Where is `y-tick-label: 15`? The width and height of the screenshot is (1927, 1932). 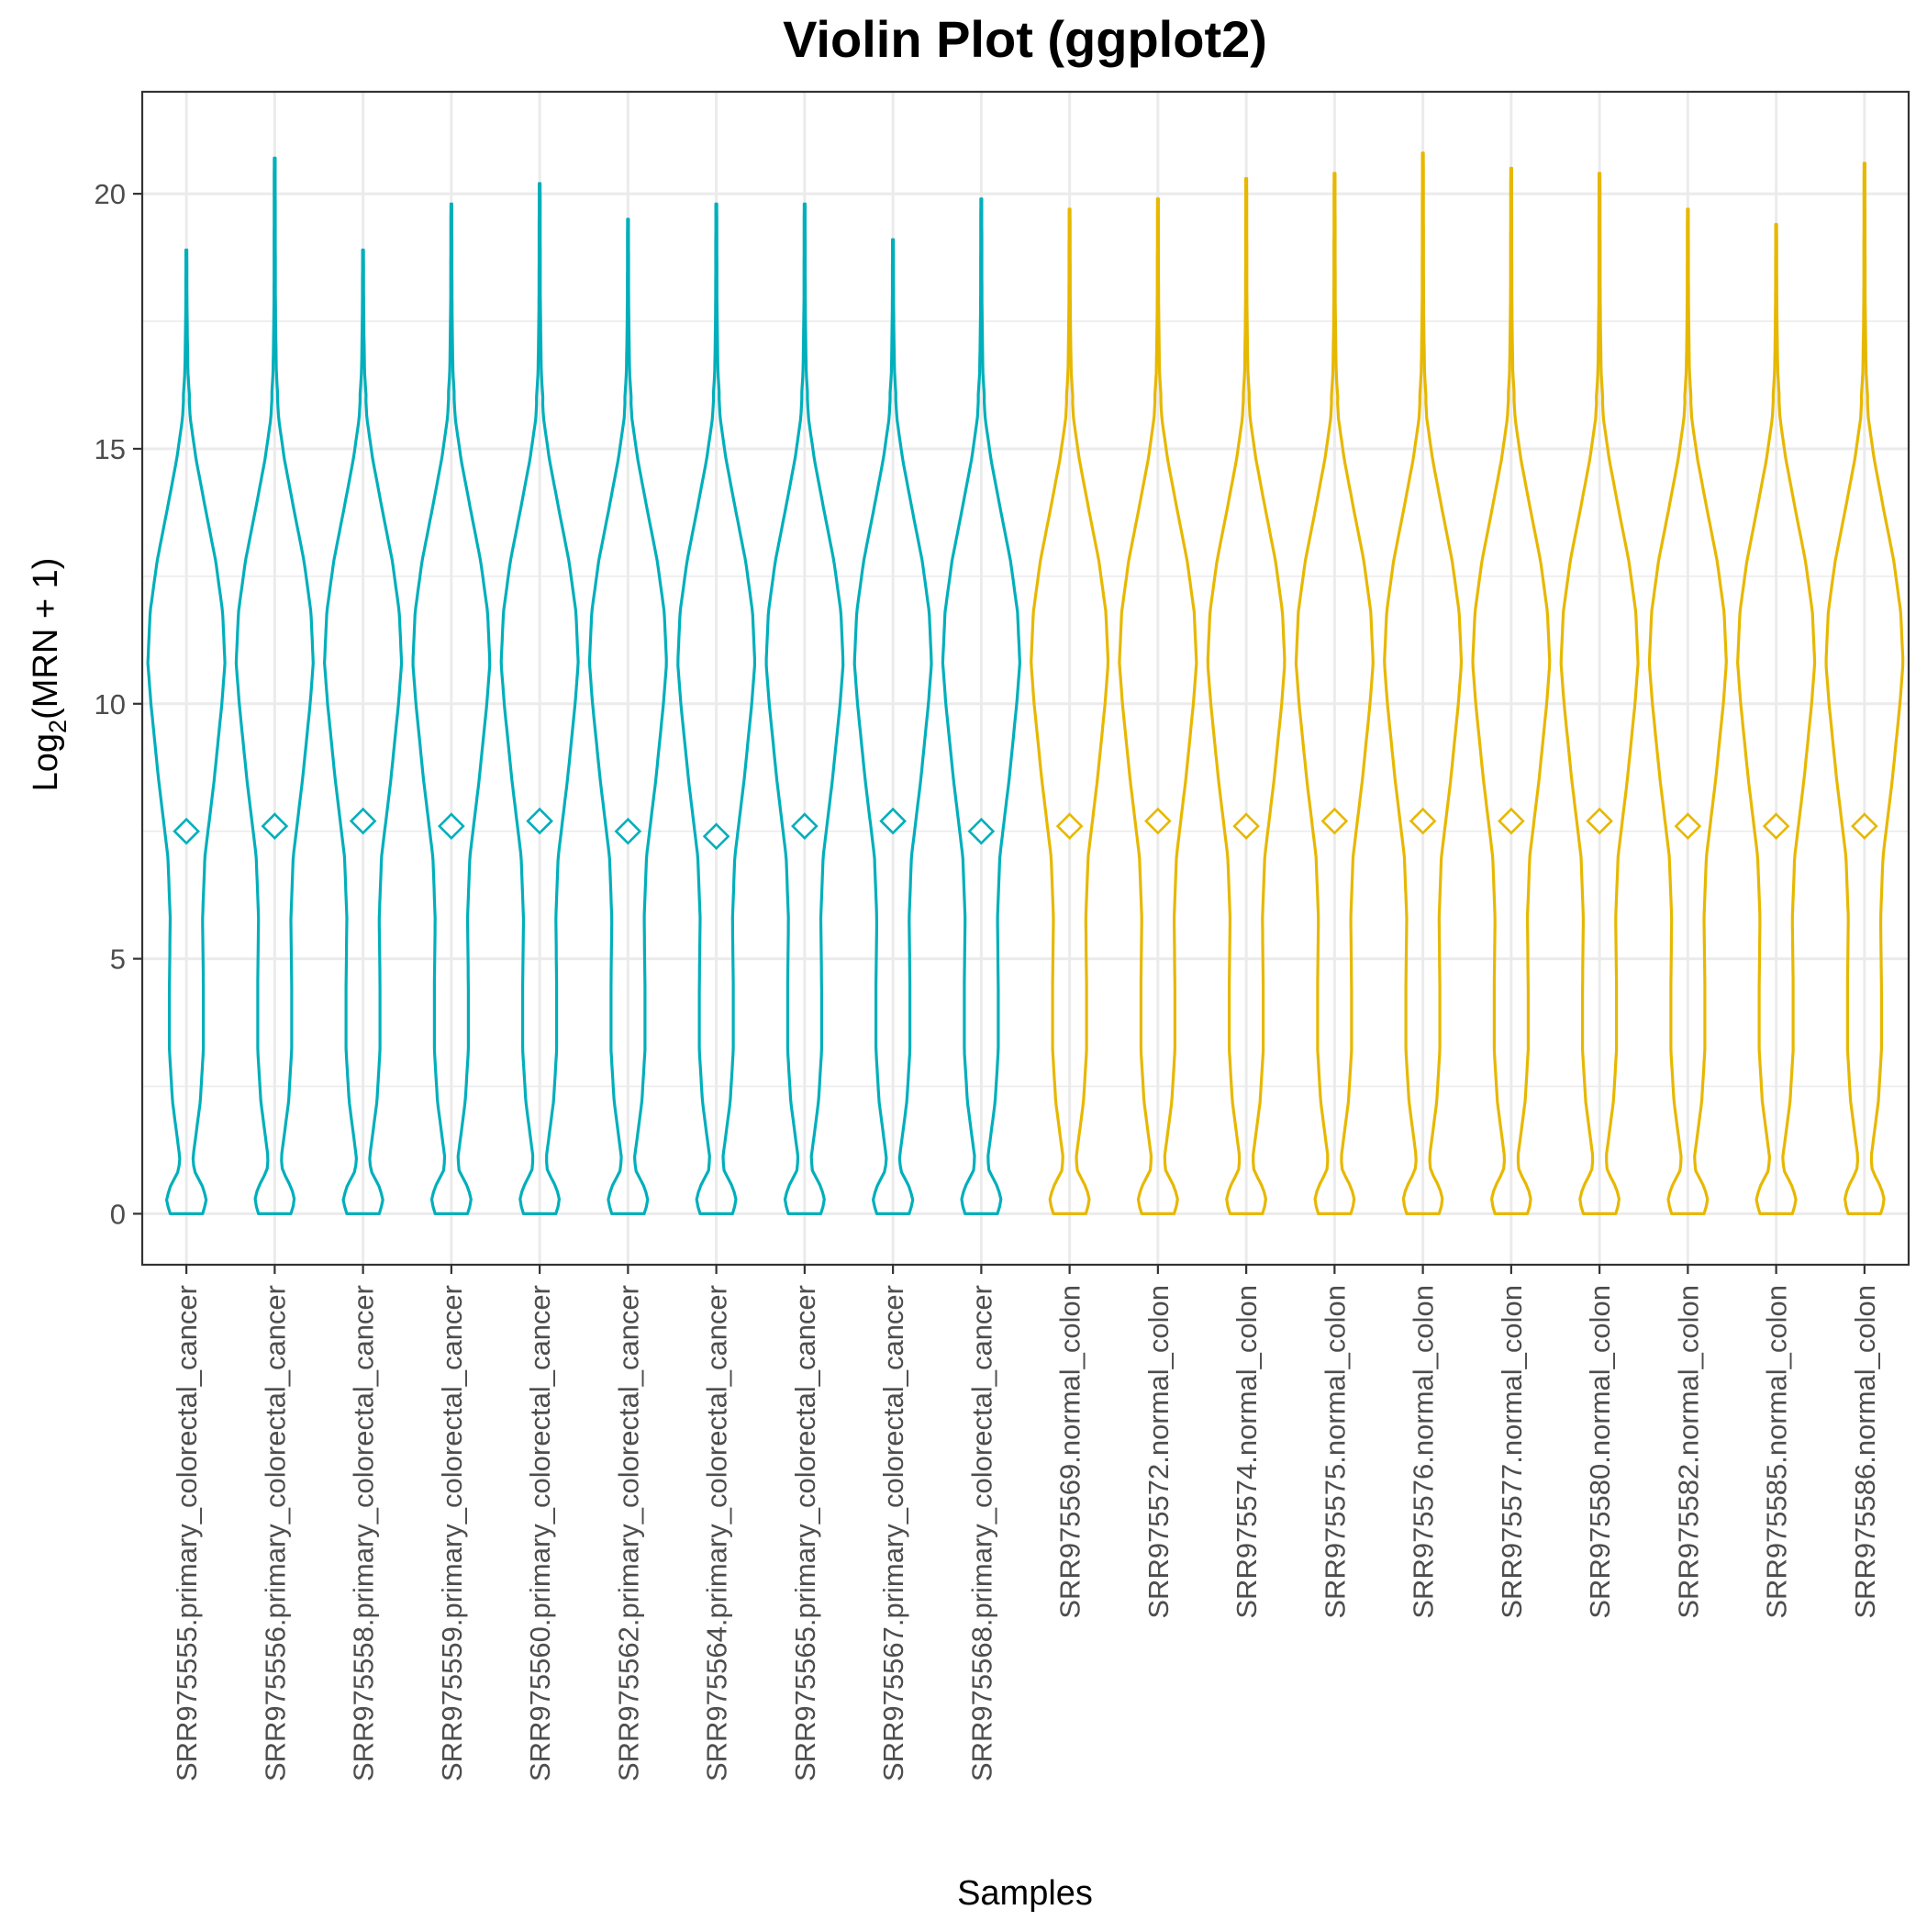
y-tick-label: 15 is located at coordinates (110, 449).